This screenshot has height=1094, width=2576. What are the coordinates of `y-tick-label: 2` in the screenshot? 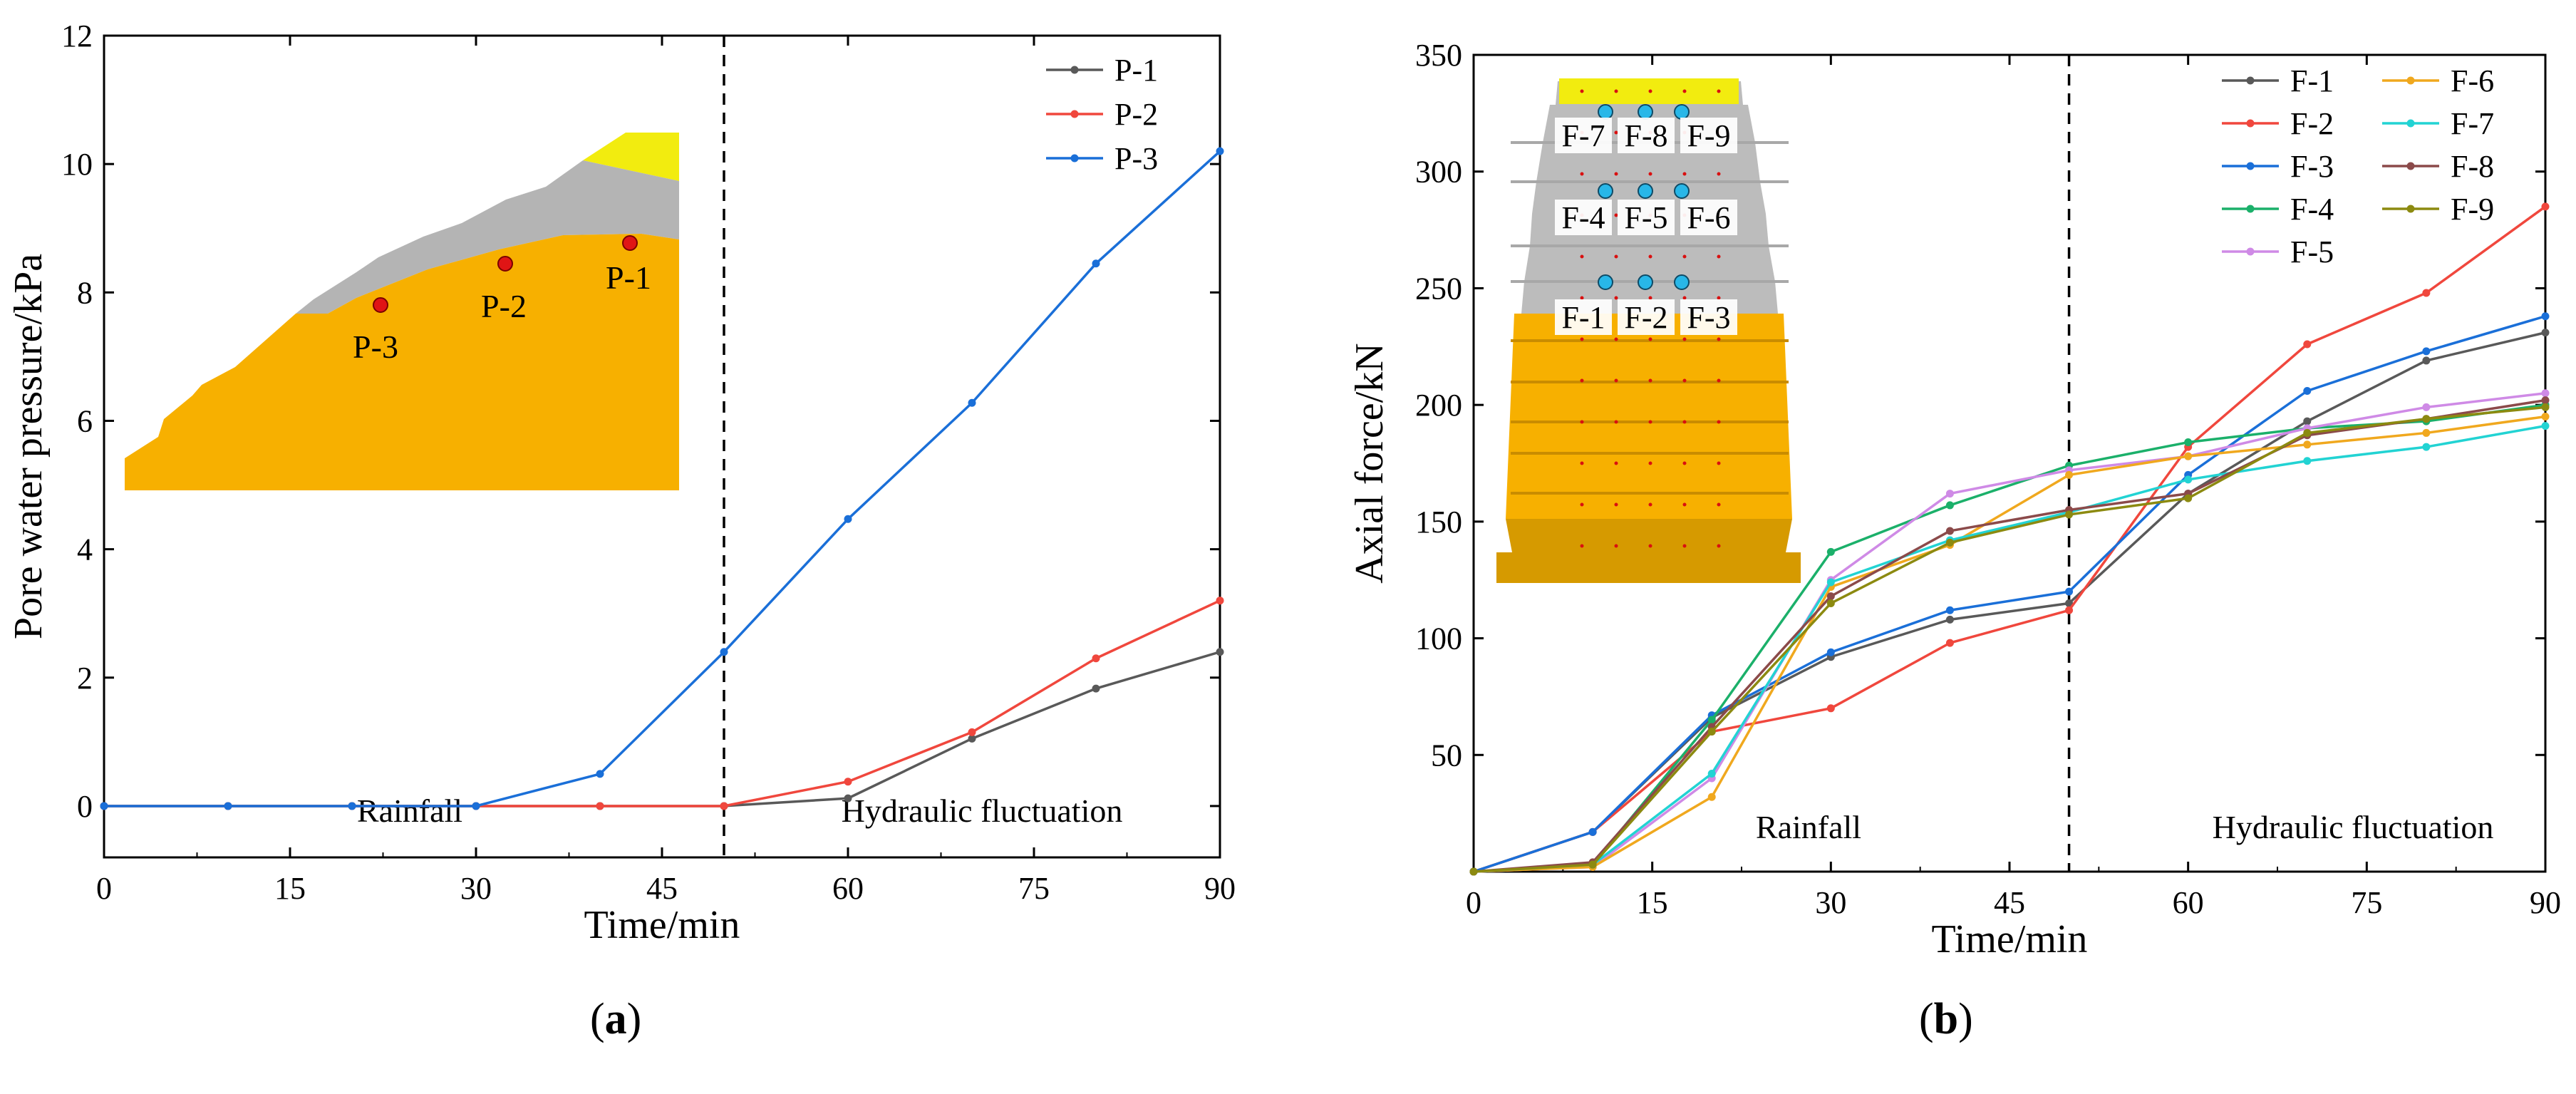 It's located at (85, 679).